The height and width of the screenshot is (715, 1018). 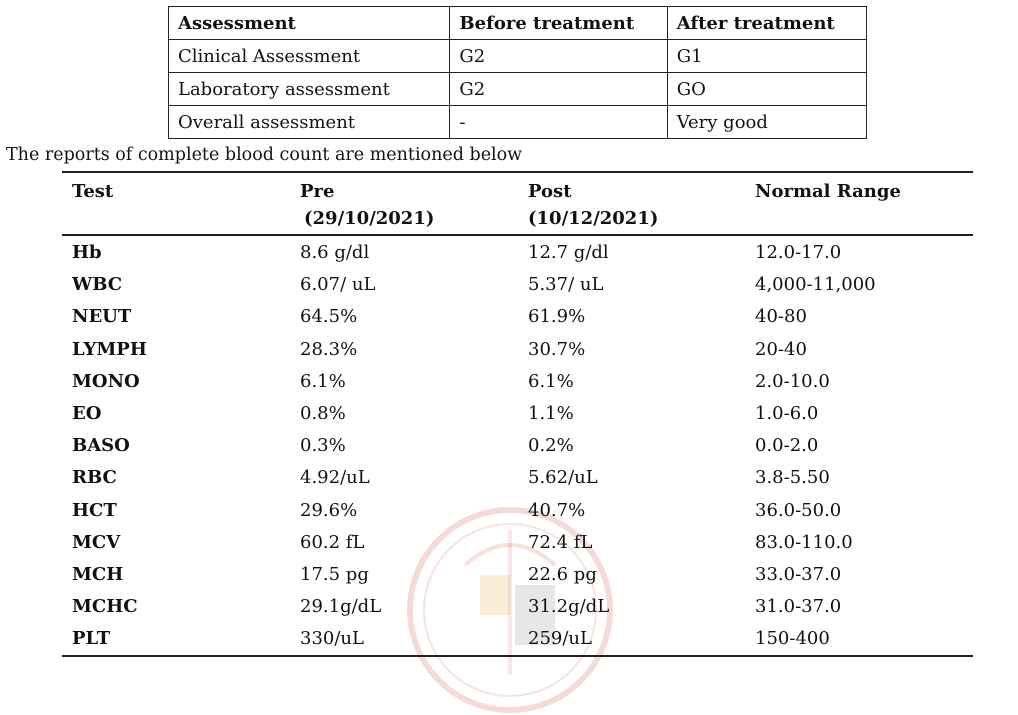 I want to click on assessment-cell: G1, so click(x=767, y=56).